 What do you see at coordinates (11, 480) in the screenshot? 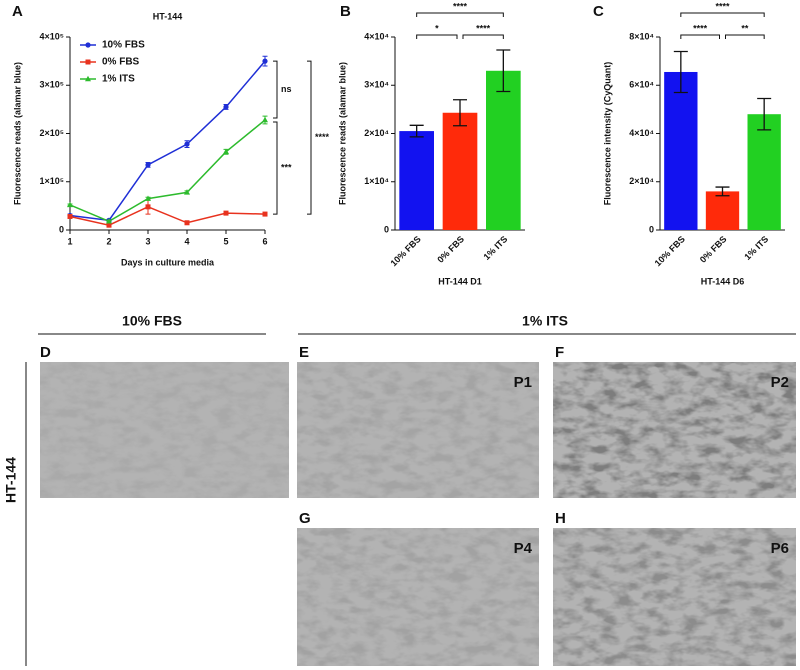
I see `row-label: HT-144` at bounding box center [11, 480].